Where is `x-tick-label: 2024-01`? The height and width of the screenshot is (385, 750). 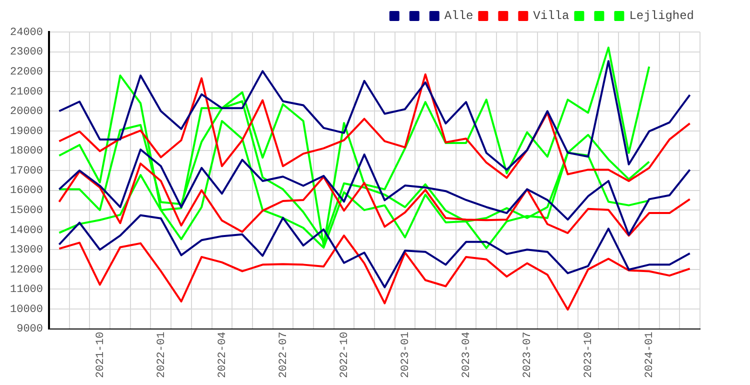
x-tick-label: 2024-01 is located at coordinates (650, 354).